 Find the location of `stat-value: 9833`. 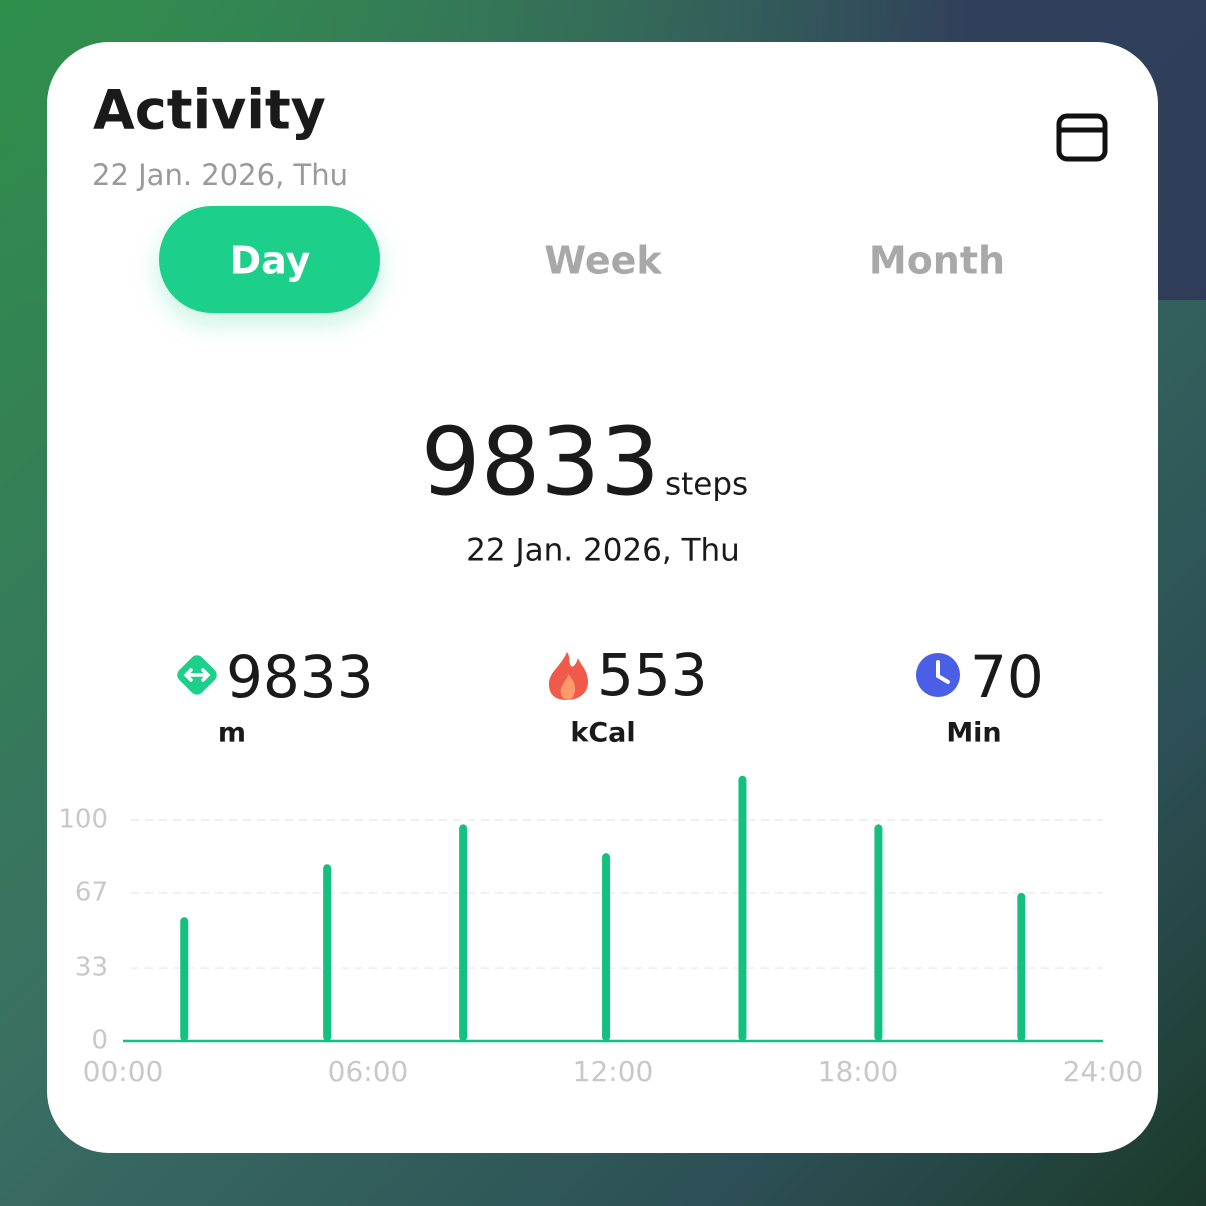

stat-value: 9833 is located at coordinates (300, 677).